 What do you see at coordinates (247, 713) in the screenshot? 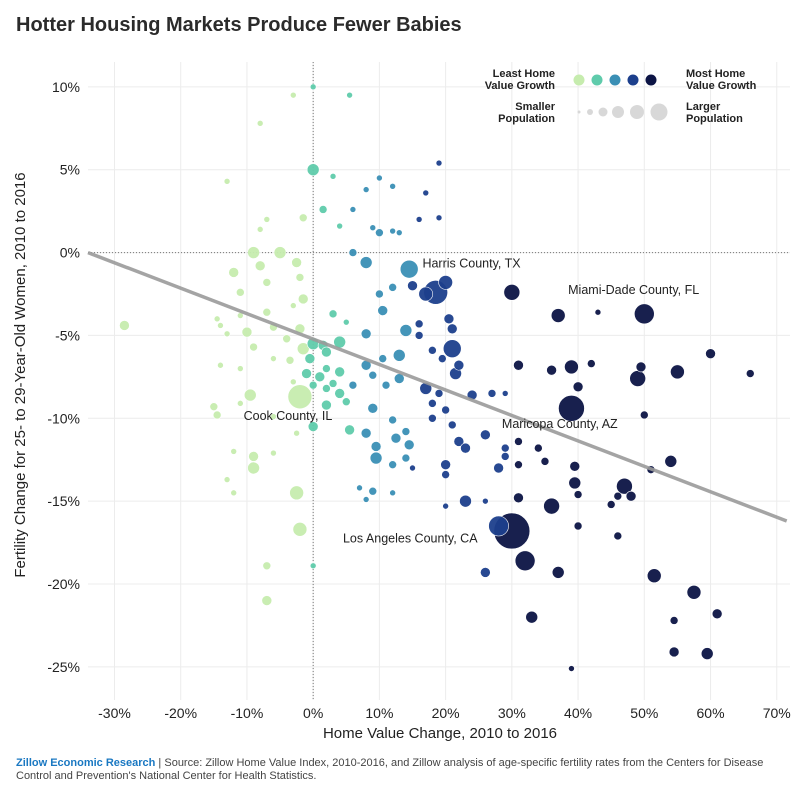
I see `x-tick-label: -10%` at bounding box center [247, 713].